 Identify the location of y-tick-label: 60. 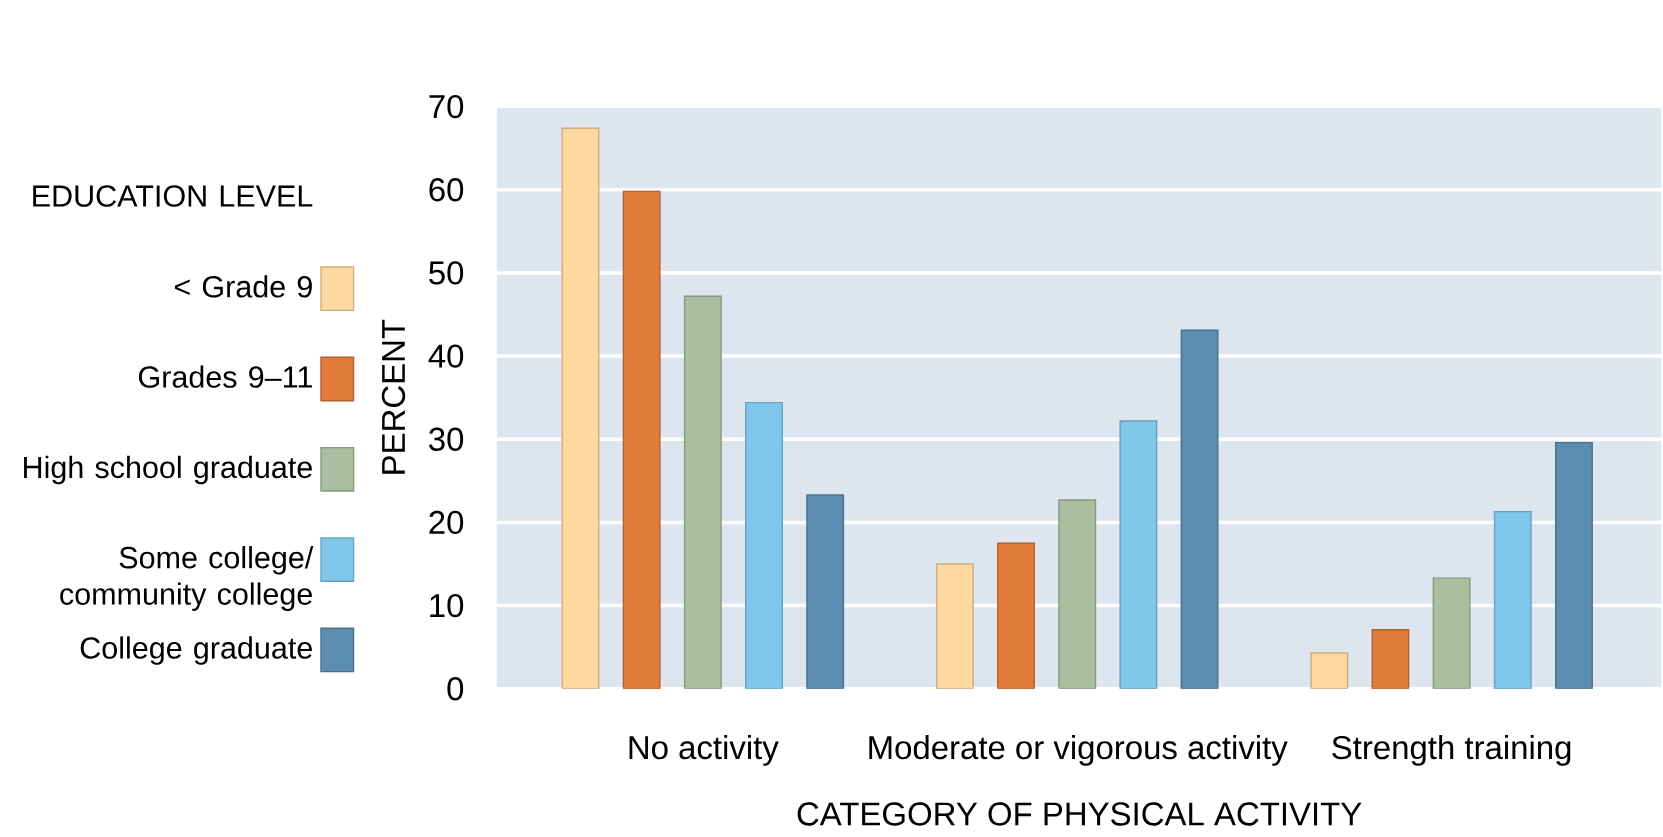
(446, 190).